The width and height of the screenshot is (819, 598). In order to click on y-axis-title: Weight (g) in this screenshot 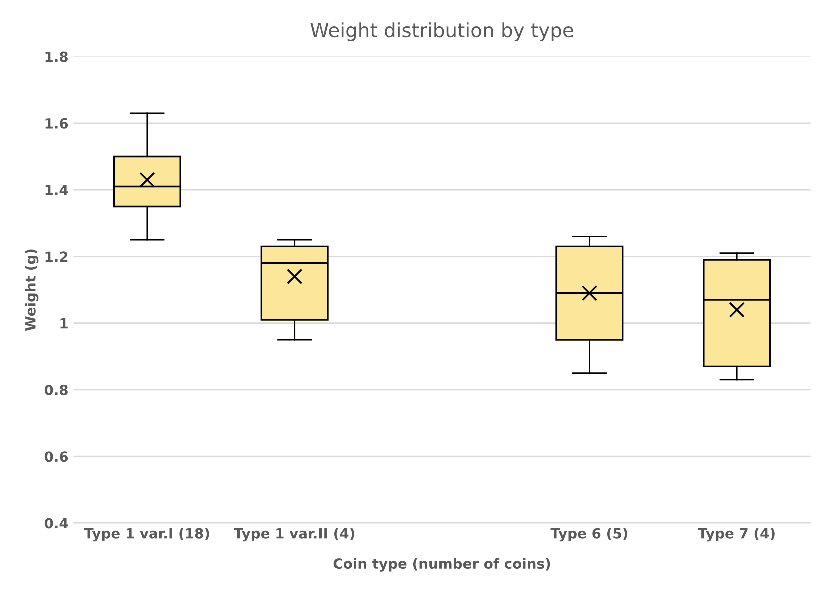, I will do `click(32, 291)`.